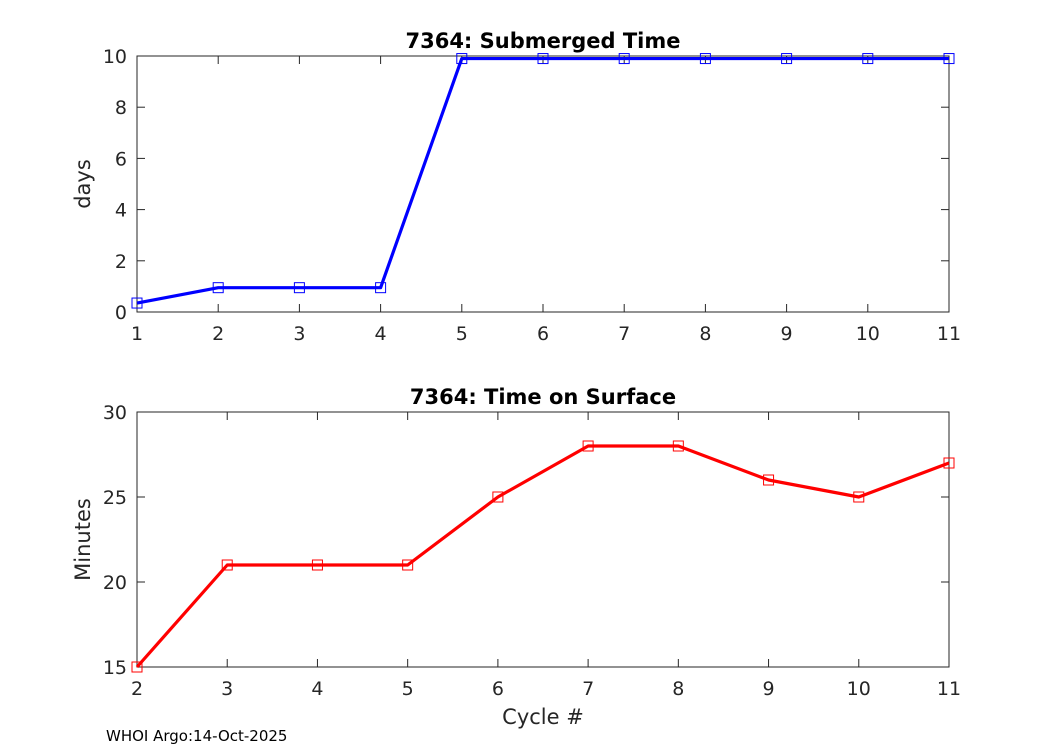 Image resolution: width=1050 pixels, height=750 pixels. Describe the element at coordinates (115, 413) in the screenshot. I see `y-tick-label: 30` at that location.